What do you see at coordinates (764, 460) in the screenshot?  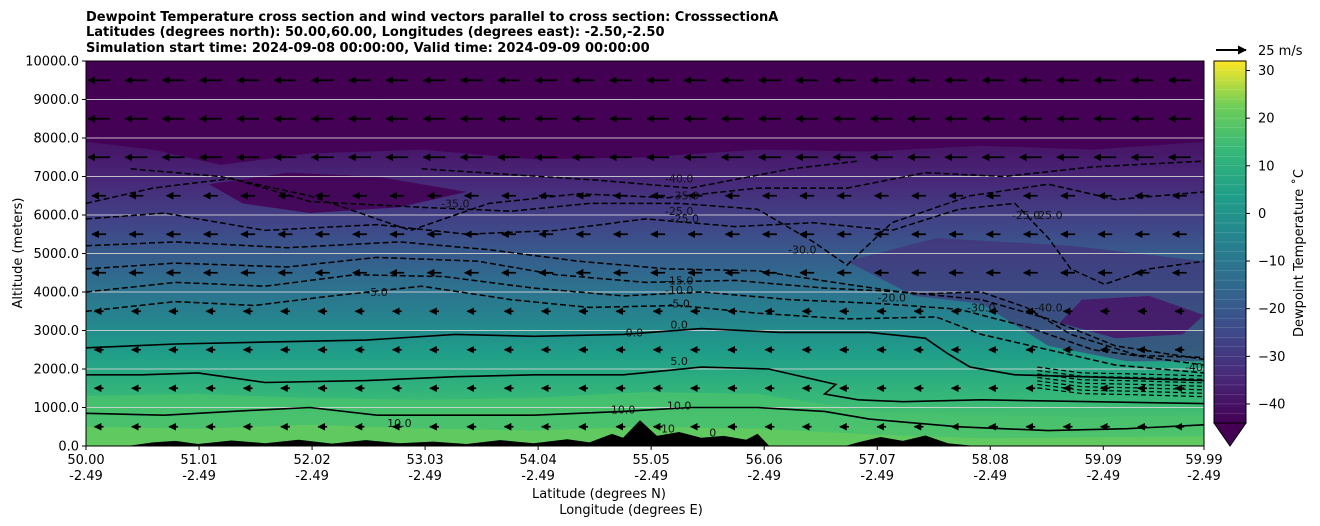 I see `x-tick-label-latitude: 56.06` at bounding box center [764, 460].